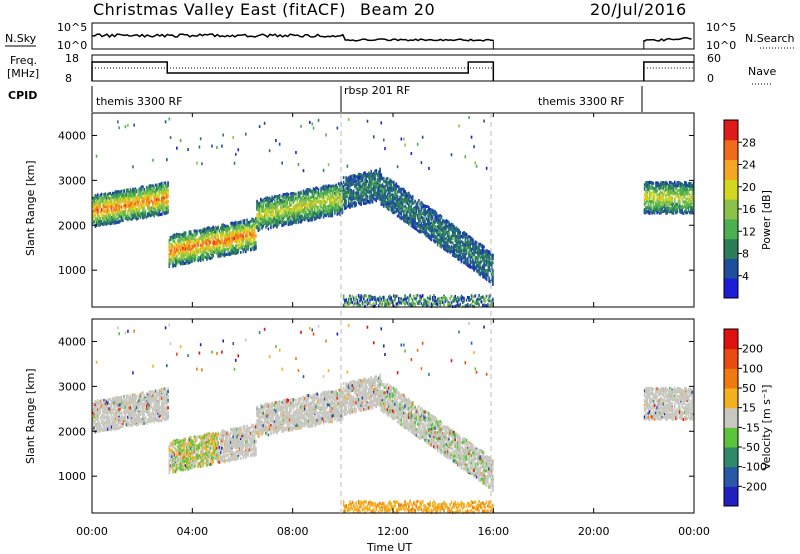 The image size is (800, 554). What do you see at coordinates (714, 58) in the screenshot?
I see `nave-tick-top: 60` at bounding box center [714, 58].